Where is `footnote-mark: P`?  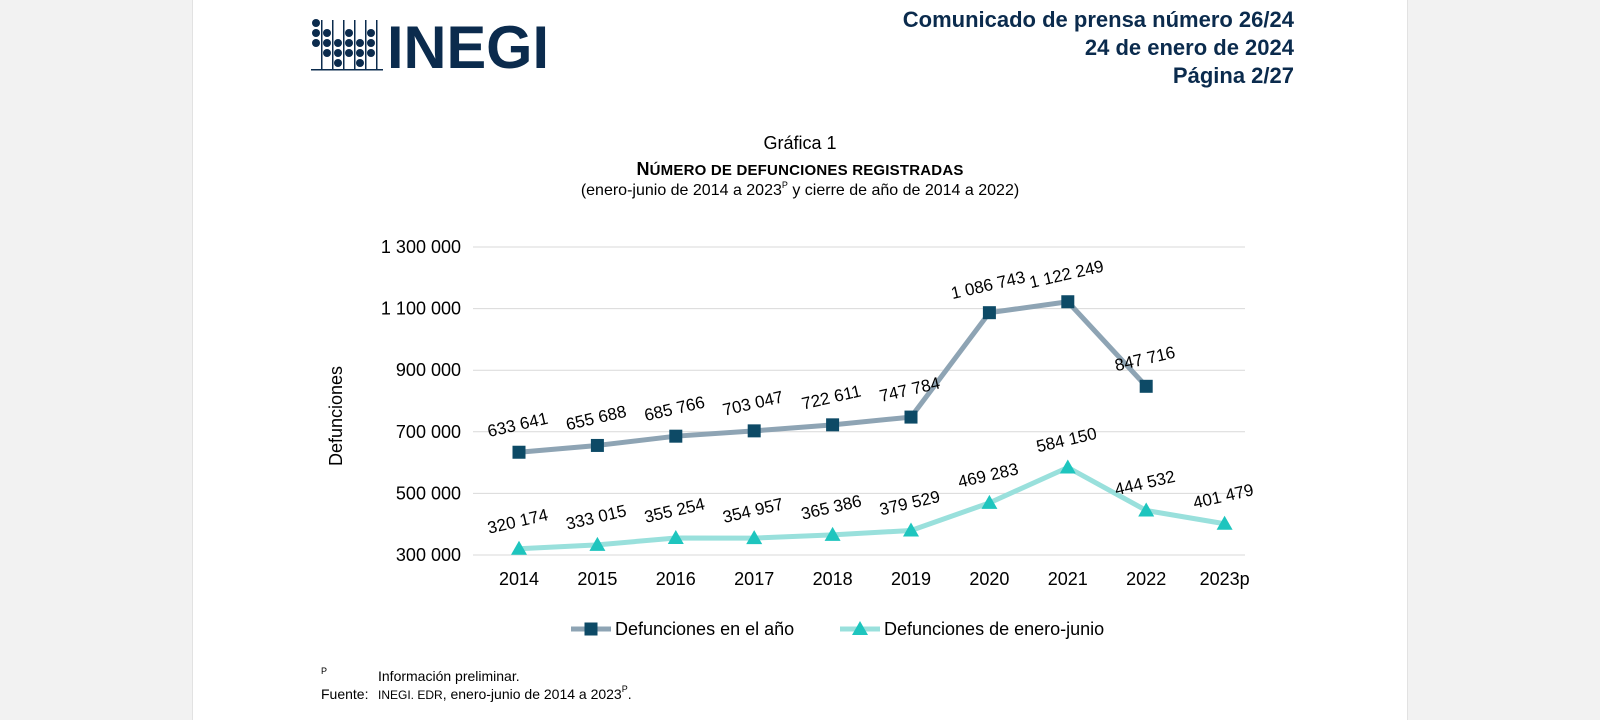
footnote-mark: P is located at coordinates (324, 671).